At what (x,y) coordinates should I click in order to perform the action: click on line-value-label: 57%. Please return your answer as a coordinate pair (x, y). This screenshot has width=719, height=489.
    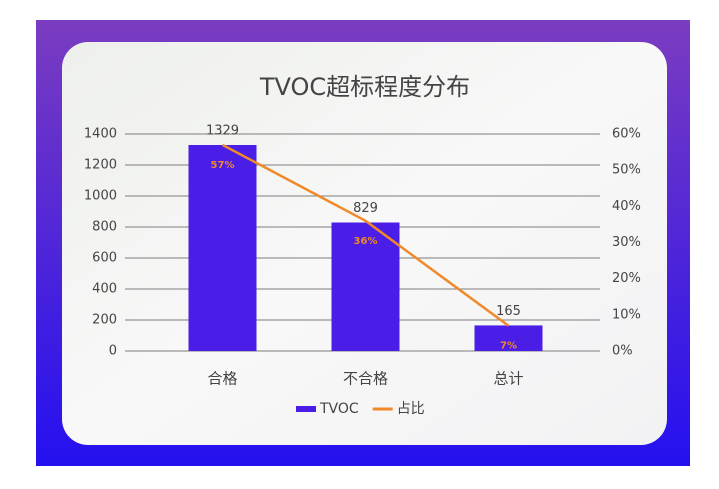
    Looking at the image, I should click on (223, 165).